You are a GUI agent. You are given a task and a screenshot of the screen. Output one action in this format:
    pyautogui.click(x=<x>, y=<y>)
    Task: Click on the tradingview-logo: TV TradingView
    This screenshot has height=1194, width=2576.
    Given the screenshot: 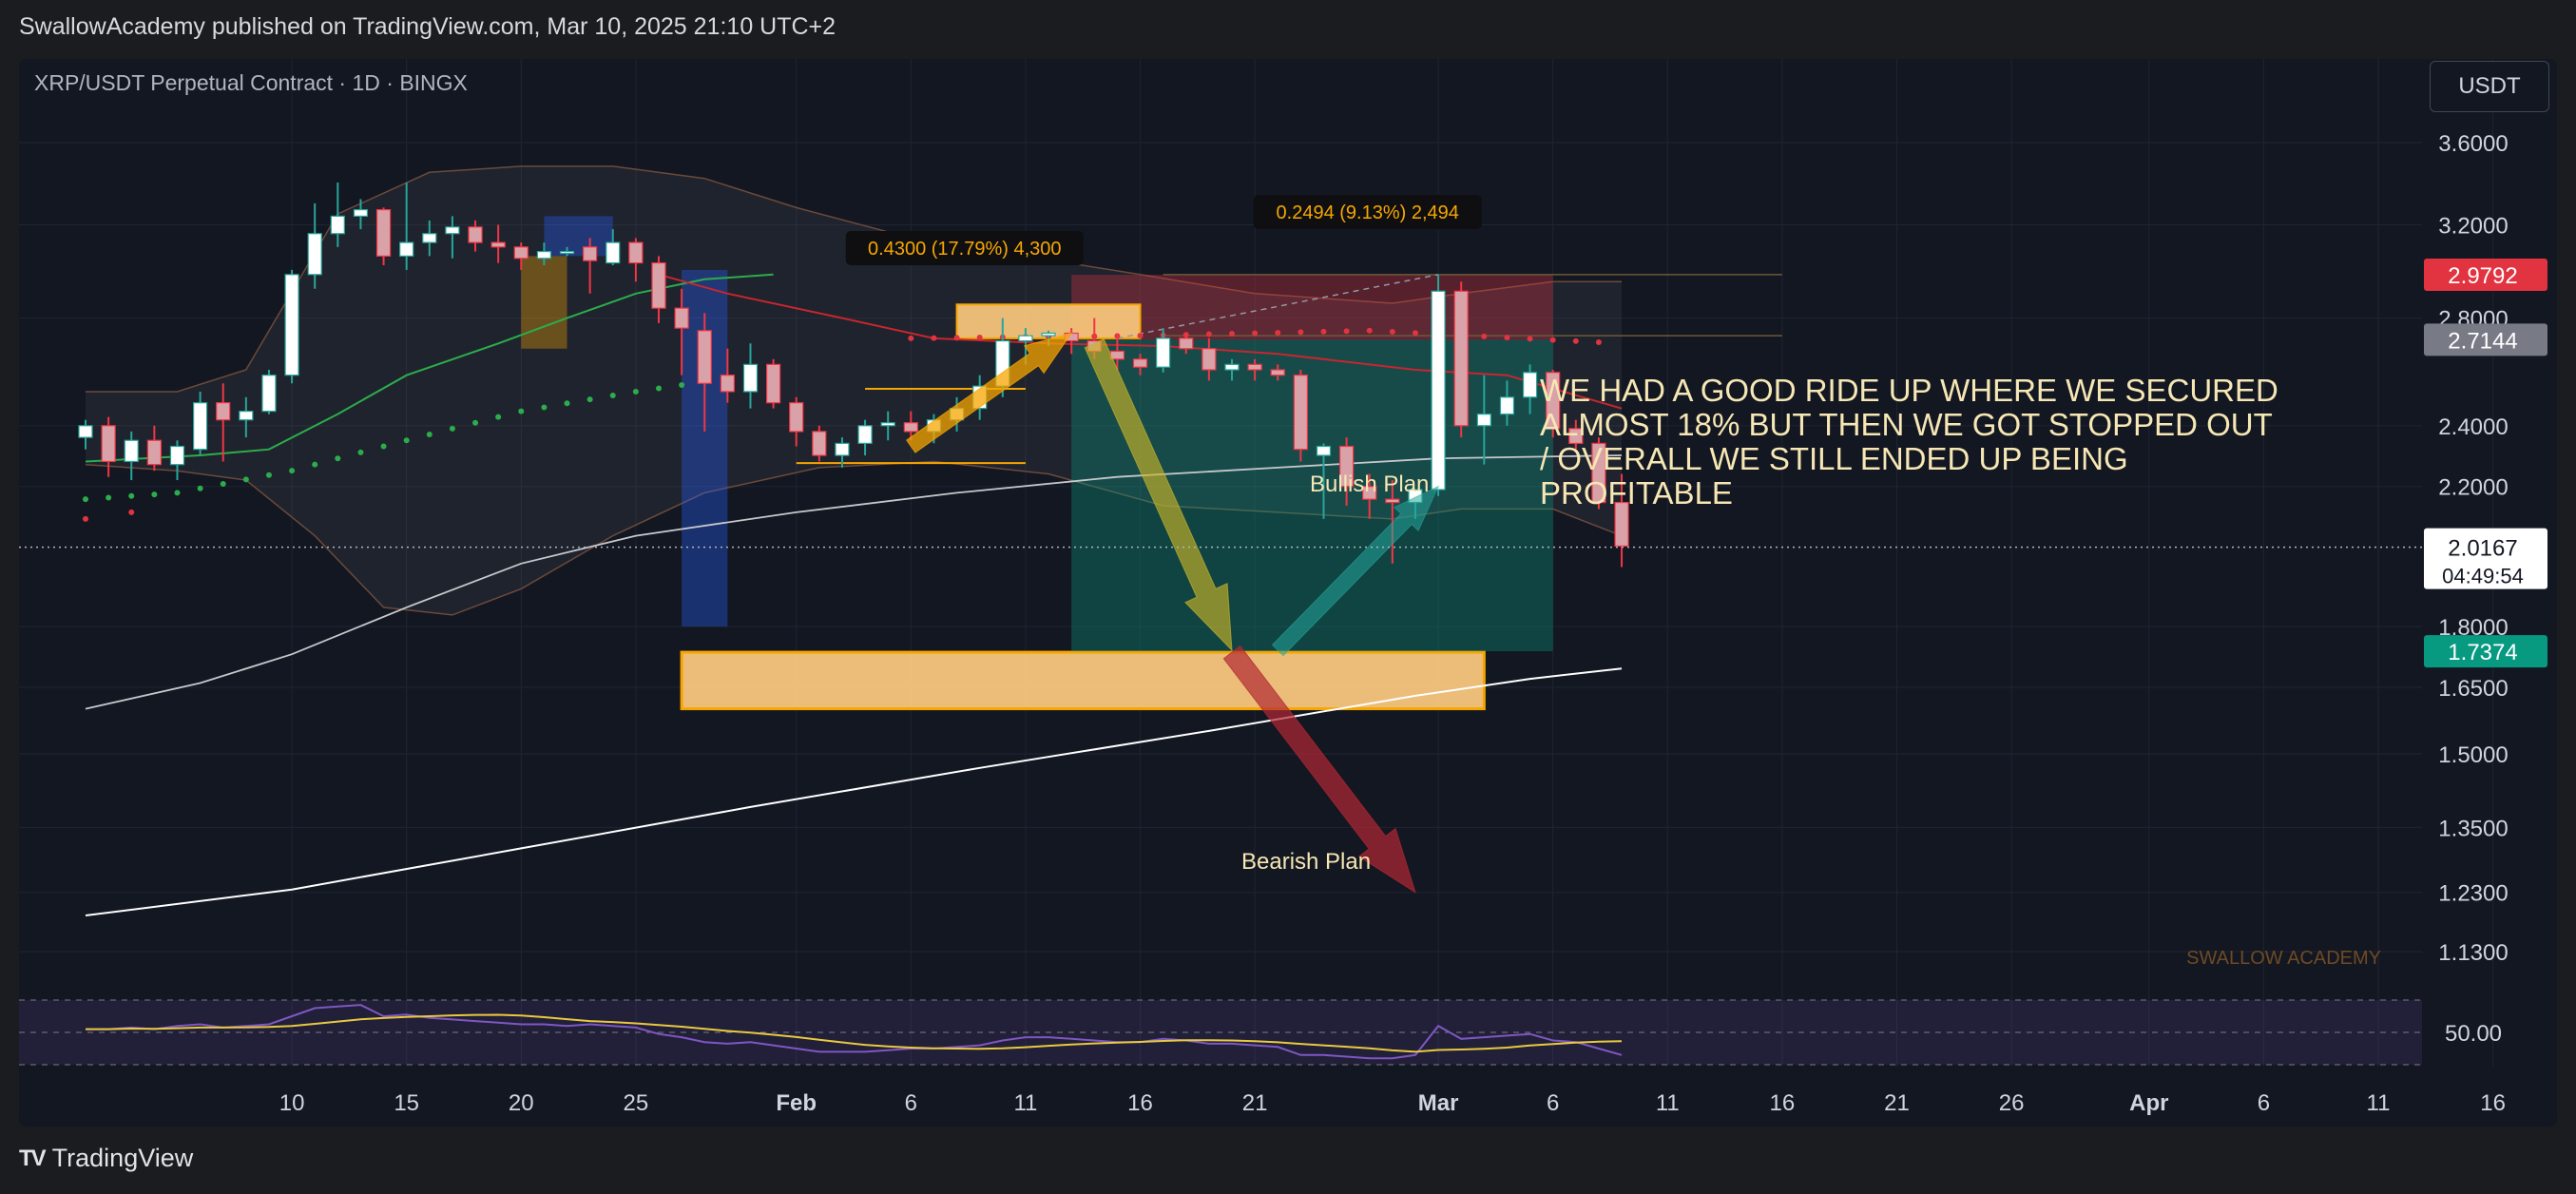 What is the action you would take?
    pyautogui.click(x=106, y=1158)
    